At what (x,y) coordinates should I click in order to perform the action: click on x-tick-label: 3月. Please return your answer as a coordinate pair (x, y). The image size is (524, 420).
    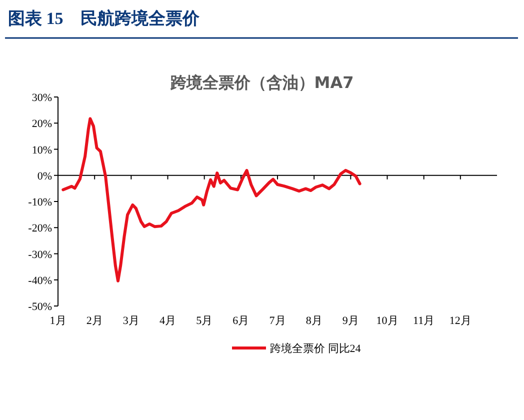
    Looking at the image, I should click on (131, 321).